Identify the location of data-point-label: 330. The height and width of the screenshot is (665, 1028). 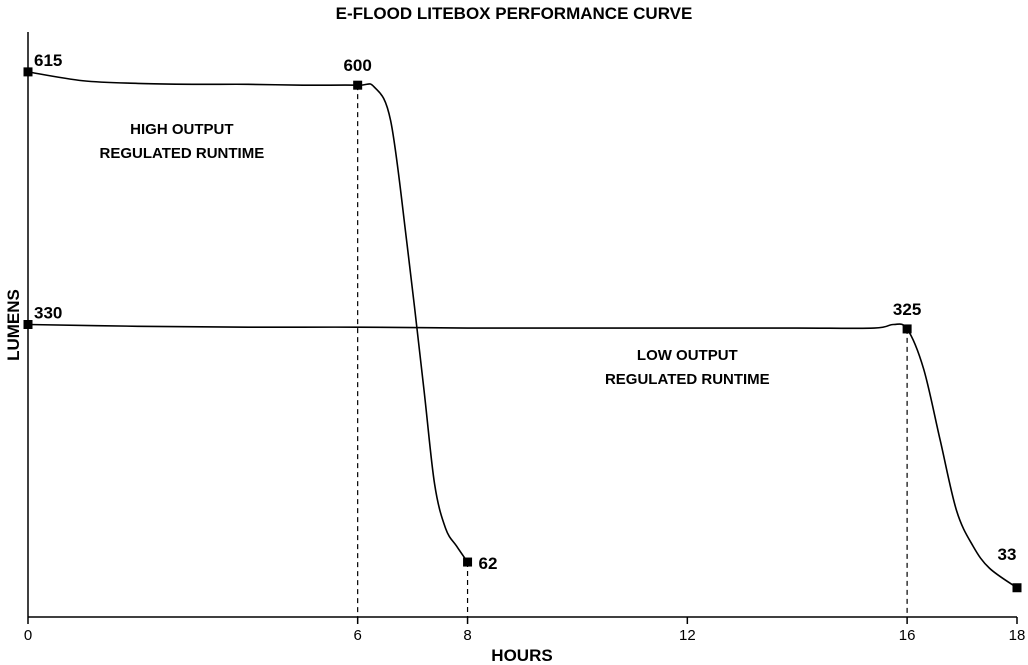
(48, 313).